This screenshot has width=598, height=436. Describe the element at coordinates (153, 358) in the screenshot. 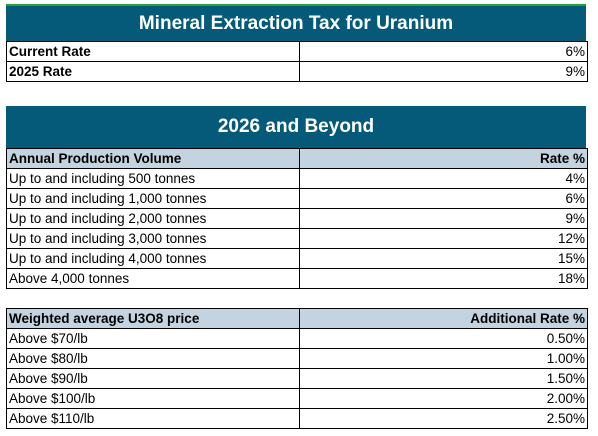

I see `row-label: Above $80/lb` at that location.